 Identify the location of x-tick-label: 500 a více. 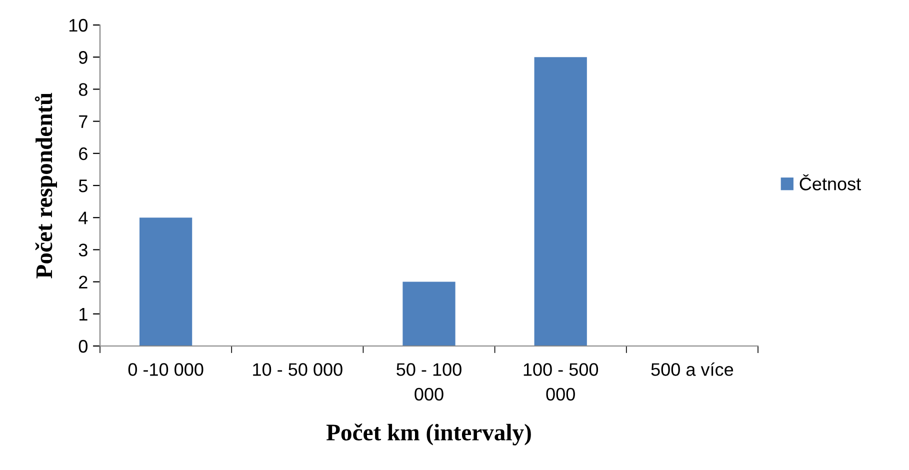
(692, 369).